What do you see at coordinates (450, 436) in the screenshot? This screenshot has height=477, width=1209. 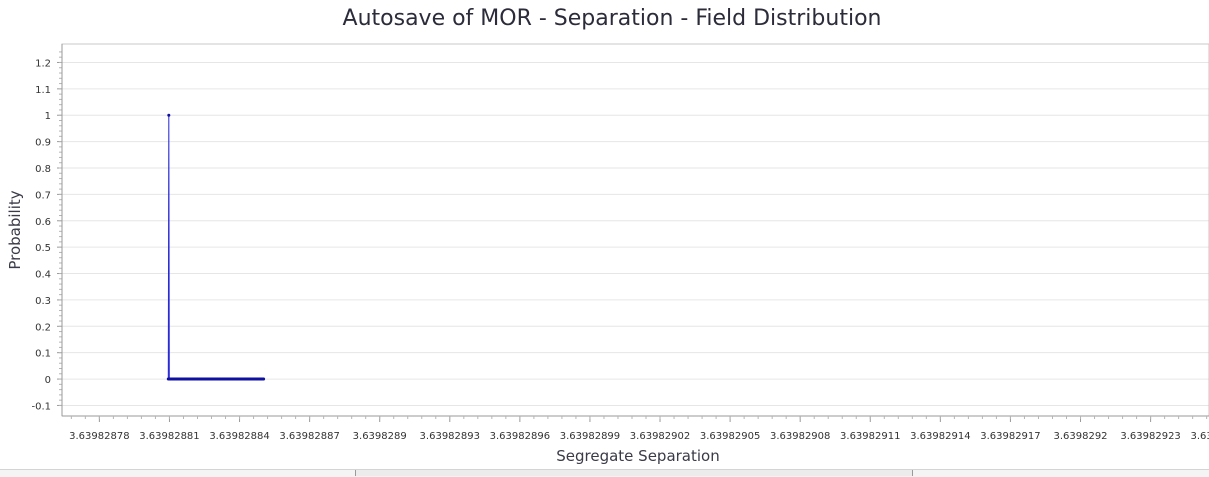 I see `x-tick-label: 3.63982893` at bounding box center [450, 436].